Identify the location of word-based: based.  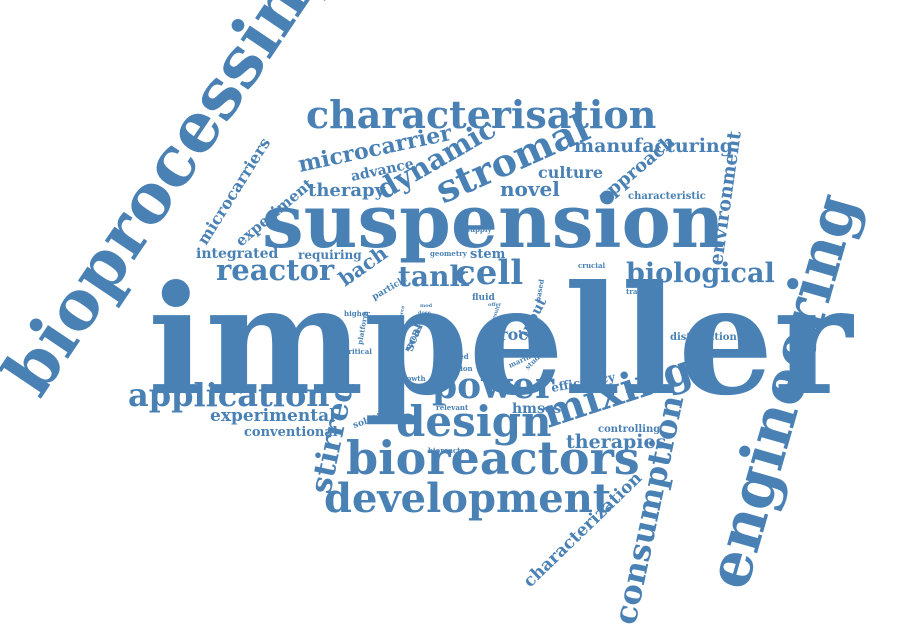
(539, 290).